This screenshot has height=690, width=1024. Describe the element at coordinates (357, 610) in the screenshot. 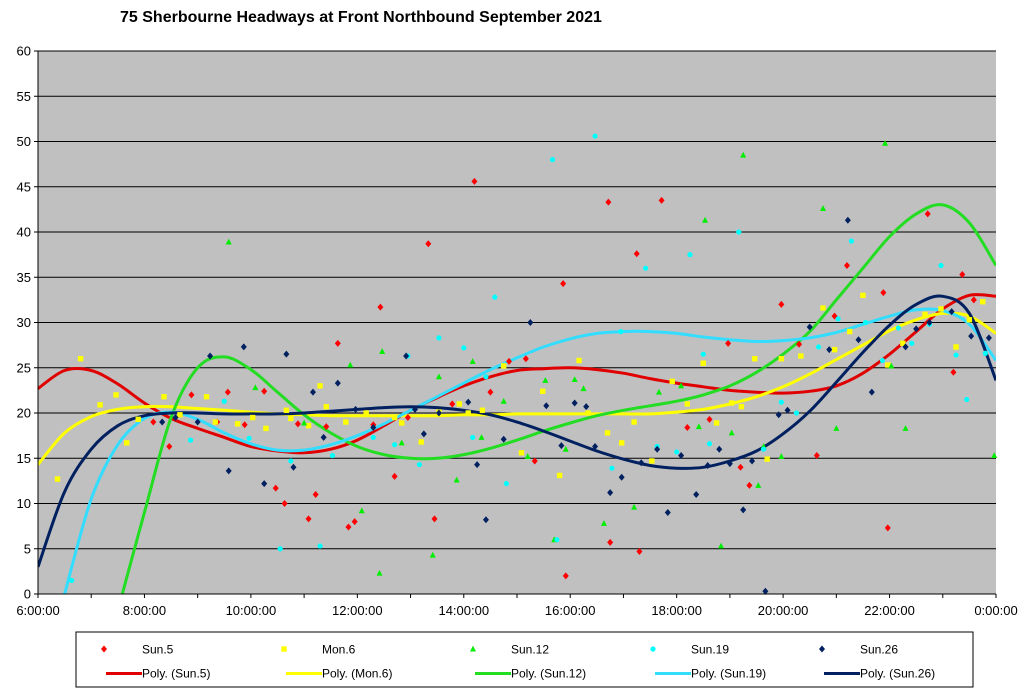

I see `x-tick-label: 12:00:00` at that location.